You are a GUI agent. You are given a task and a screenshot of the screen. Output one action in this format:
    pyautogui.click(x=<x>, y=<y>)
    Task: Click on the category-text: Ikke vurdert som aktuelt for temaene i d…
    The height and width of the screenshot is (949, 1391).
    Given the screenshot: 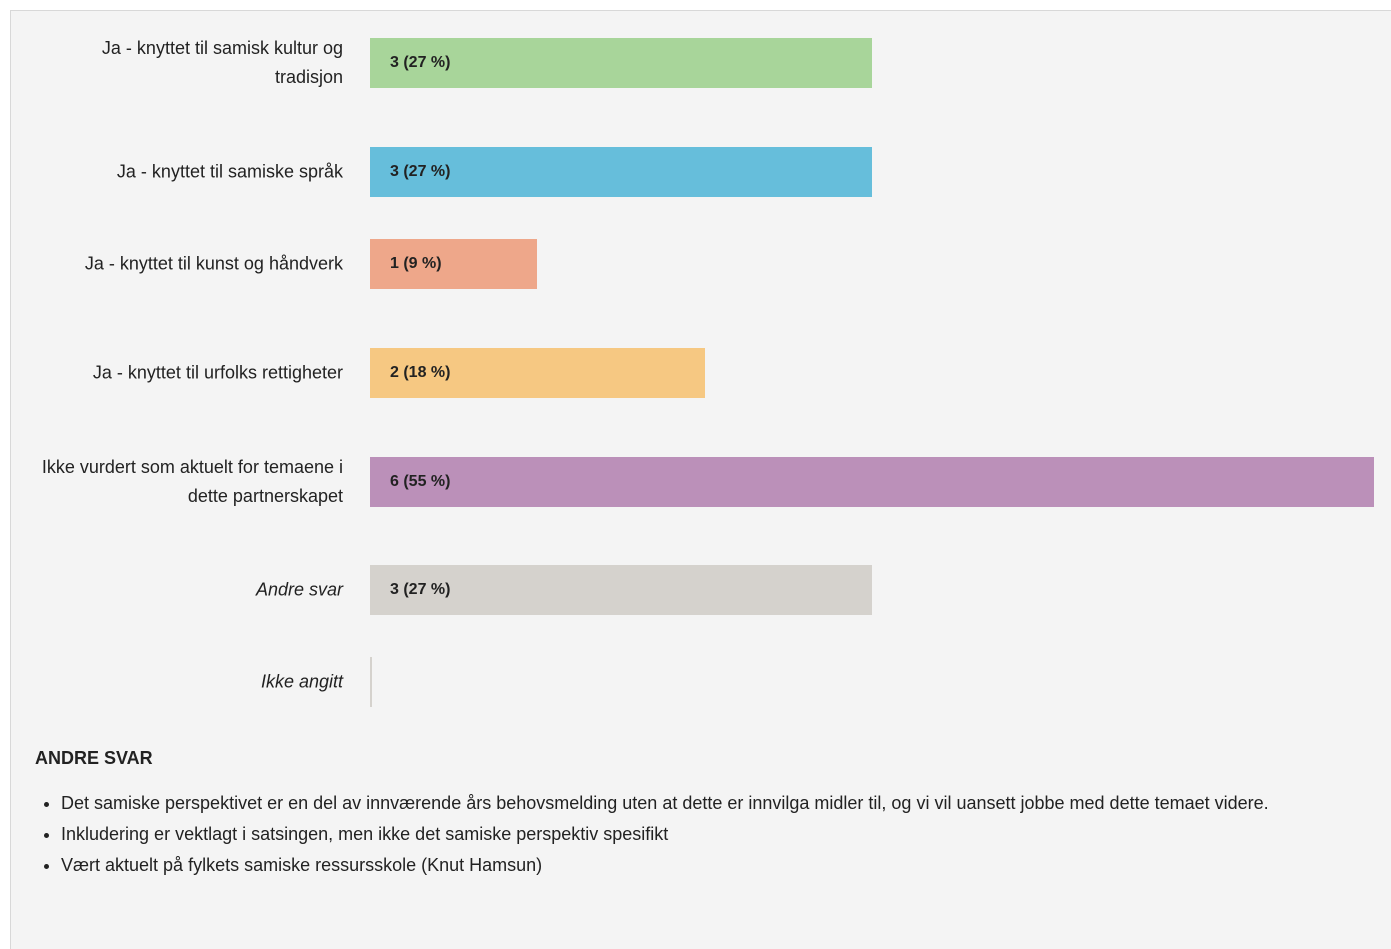 What is the action you would take?
    pyautogui.click(x=192, y=481)
    